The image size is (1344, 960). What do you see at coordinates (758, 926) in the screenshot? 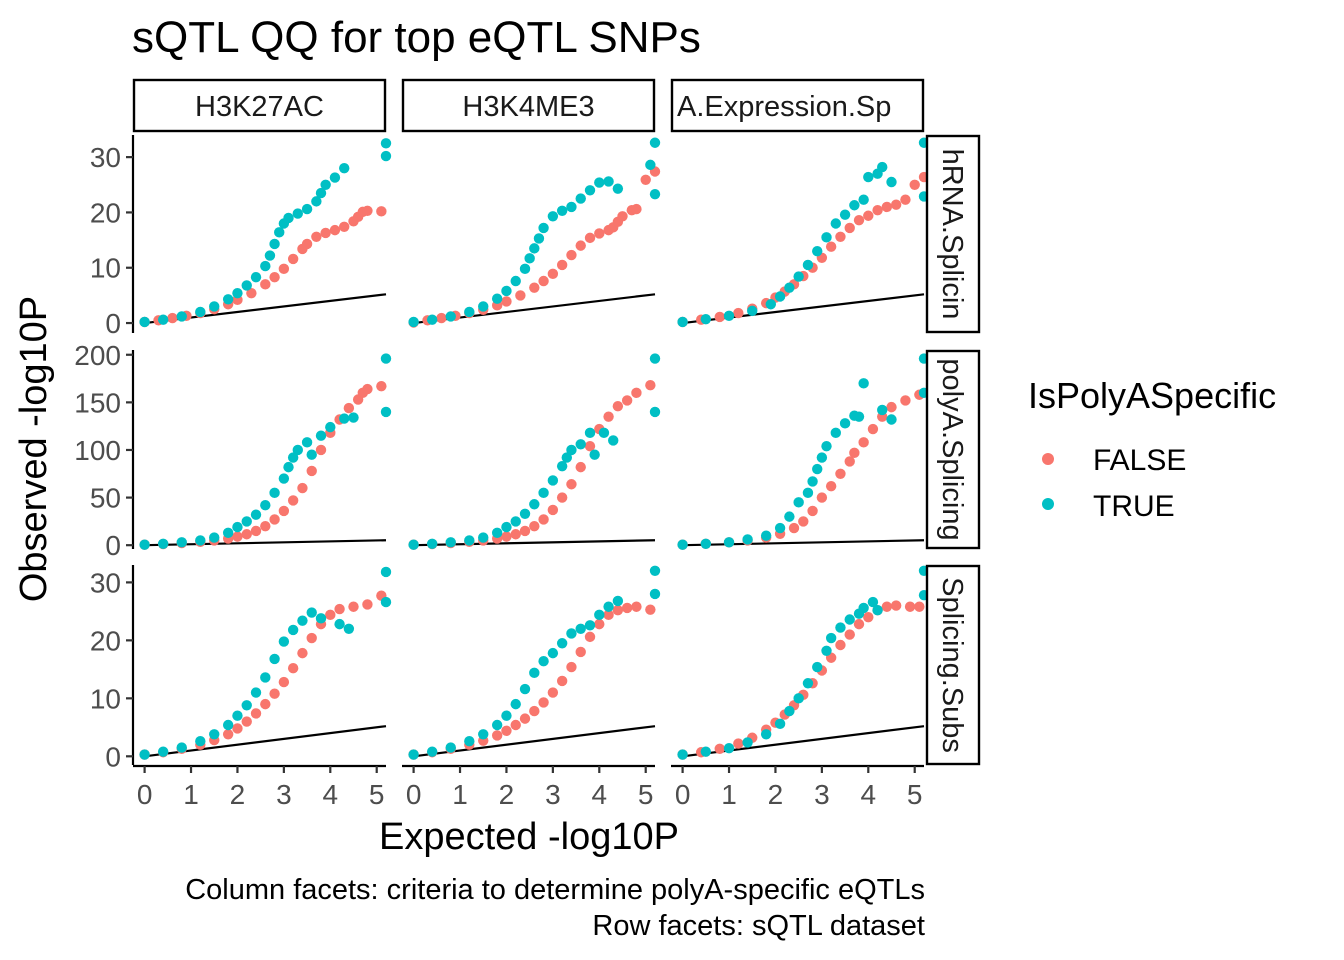
I see `caption-line-2: Row facets: sQTL dataset` at bounding box center [758, 926].